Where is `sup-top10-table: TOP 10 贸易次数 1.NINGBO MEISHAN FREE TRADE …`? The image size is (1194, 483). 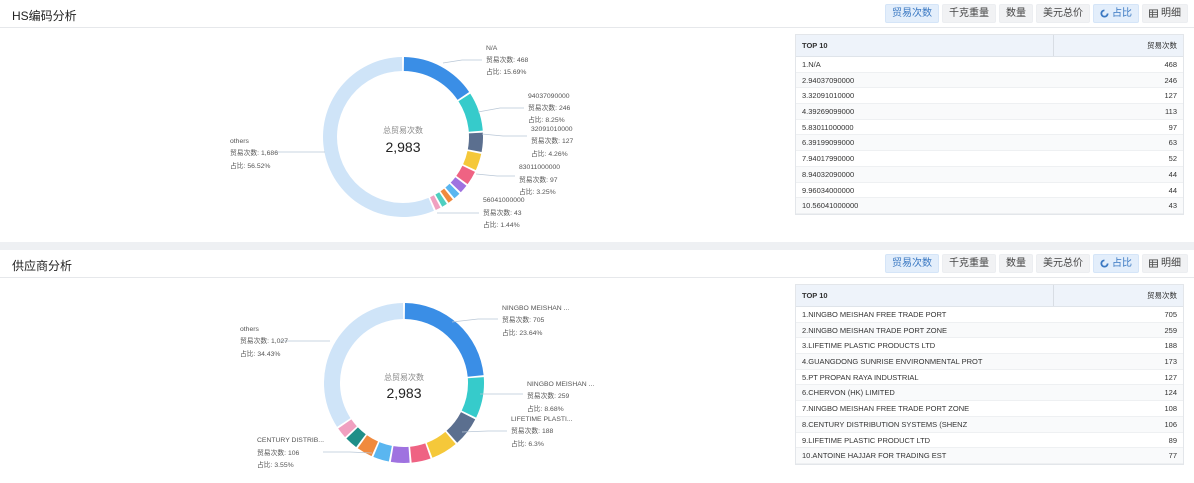 sup-top10-table: TOP 10 贸易次数 1.NINGBO MEISHAN FREE TRADE … is located at coordinates (989, 374).